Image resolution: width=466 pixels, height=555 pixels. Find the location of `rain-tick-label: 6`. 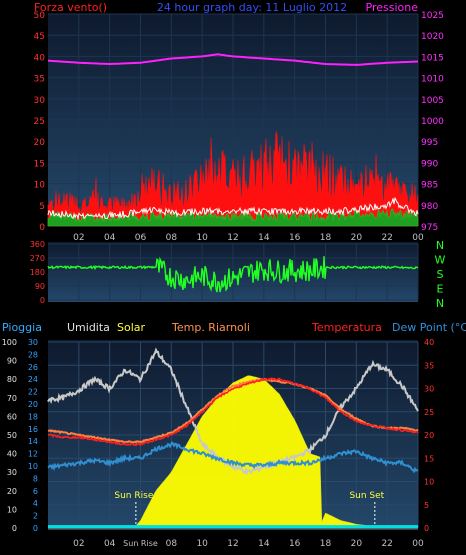

rain-tick-label: 6 is located at coordinates (35, 491).